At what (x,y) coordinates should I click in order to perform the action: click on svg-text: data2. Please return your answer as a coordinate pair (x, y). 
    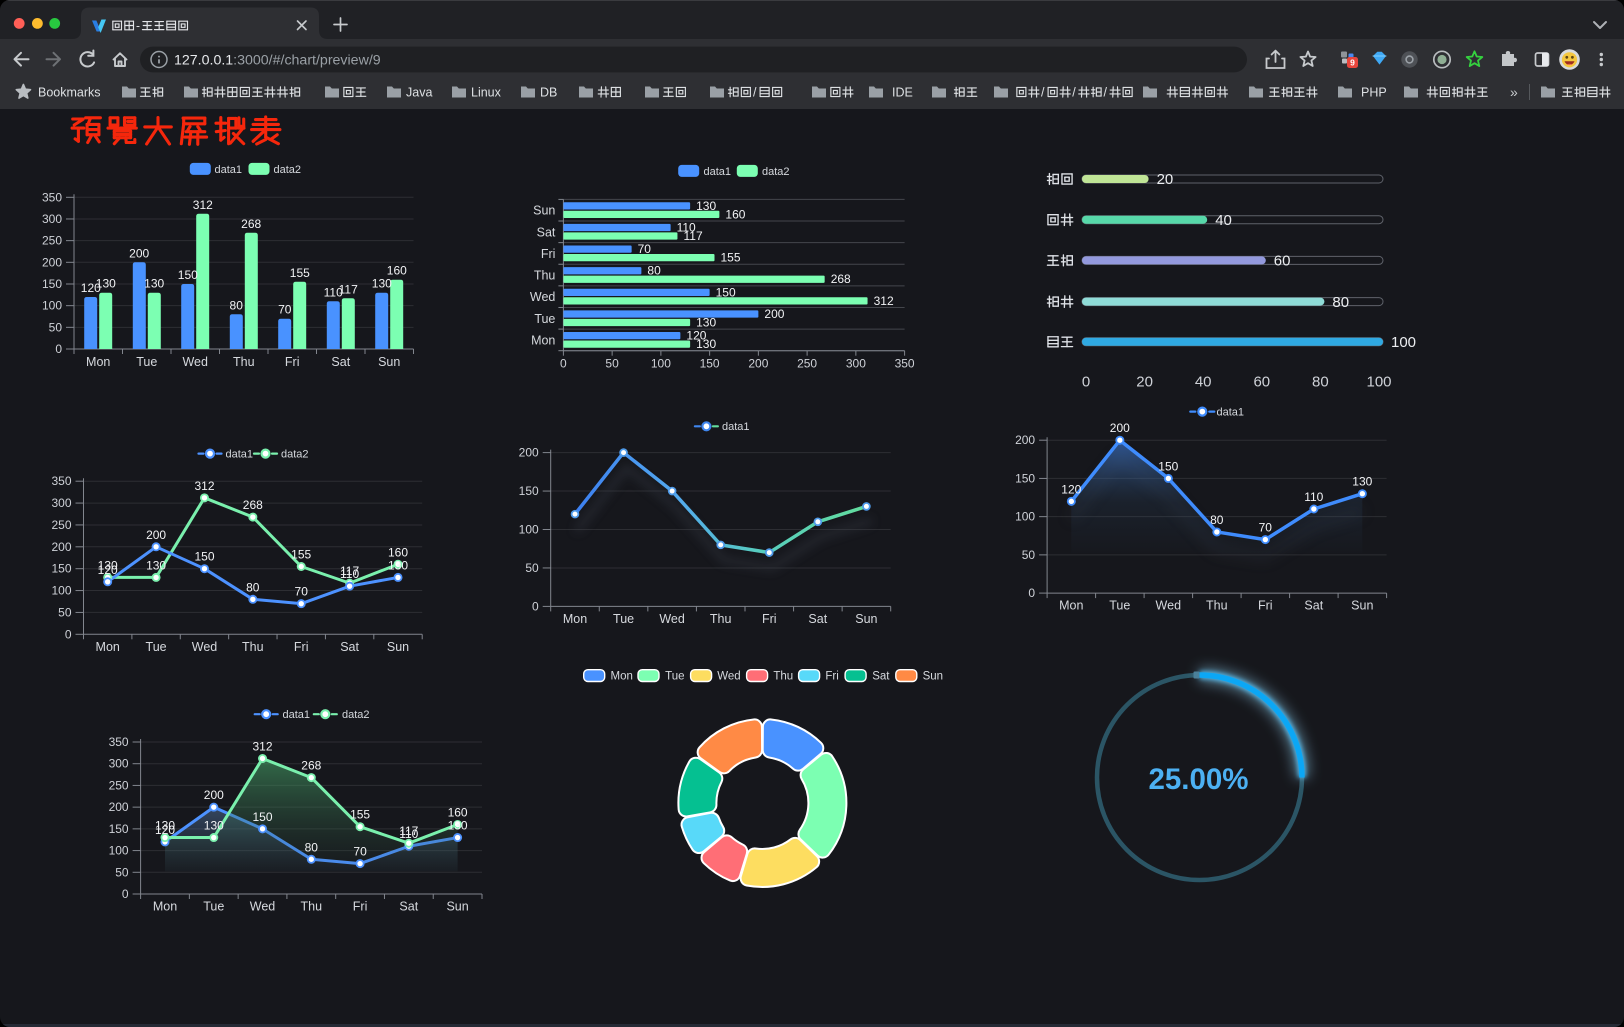
    Looking at the image, I should click on (295, 455).